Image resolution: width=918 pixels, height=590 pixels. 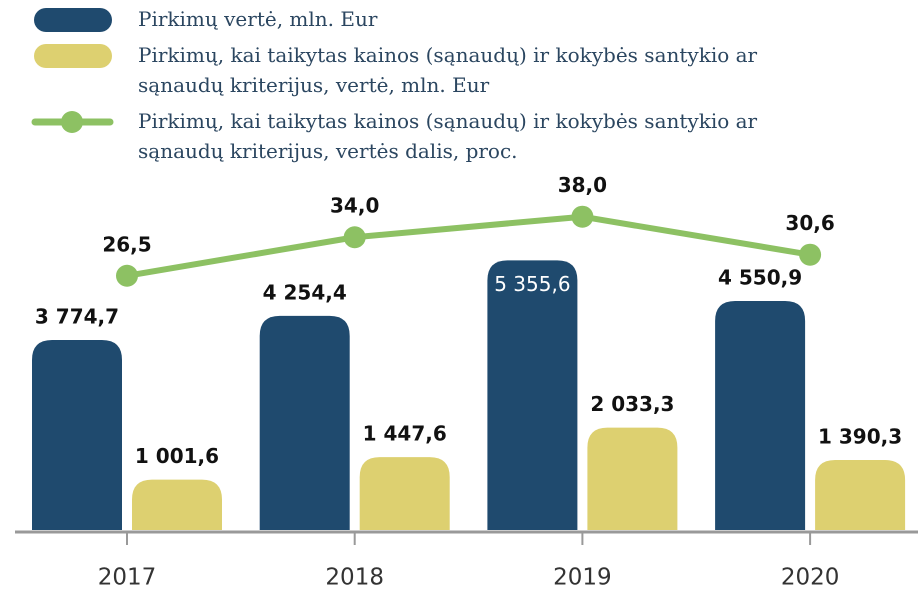 I want to click on value-label: 1 001,6, so click(x=177, y=456).